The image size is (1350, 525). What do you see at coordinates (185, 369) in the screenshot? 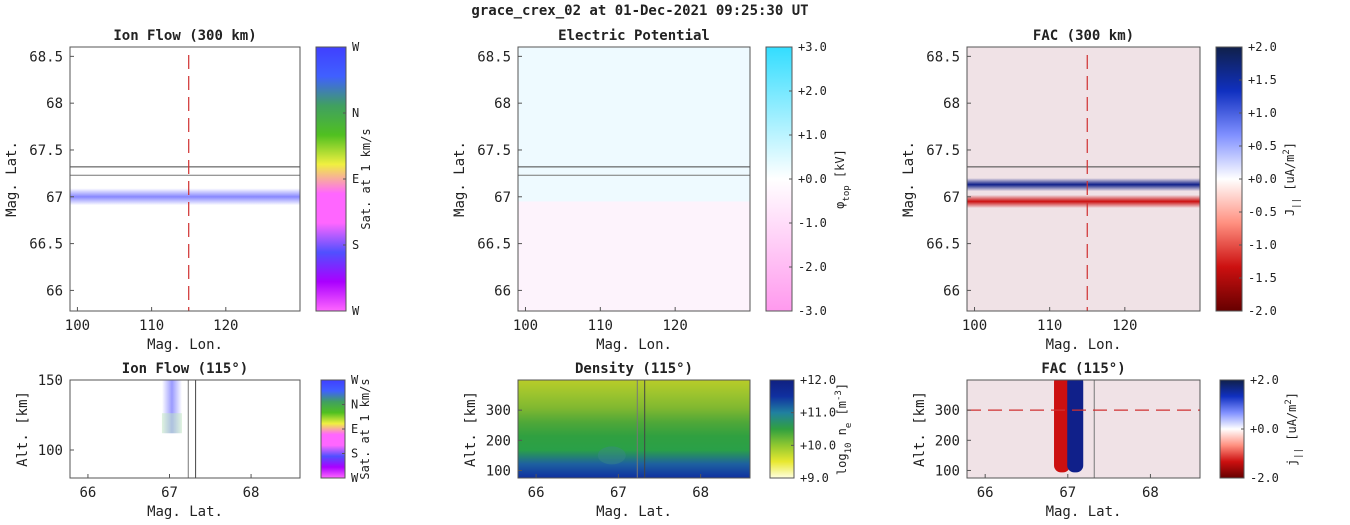
I see `panel-title: Ion Flow (115°)` at bounding box center [185, 369].